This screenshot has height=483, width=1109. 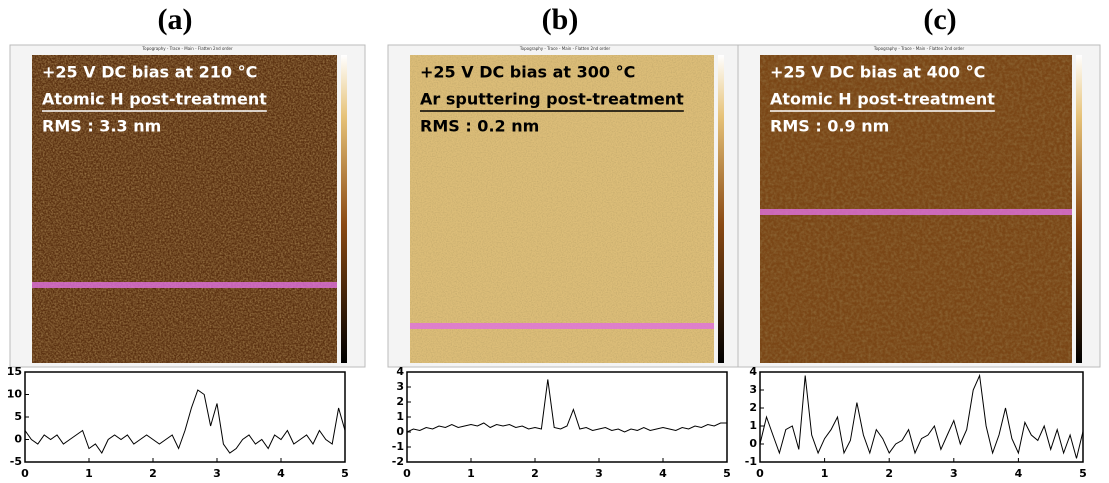 What do you see at coordinates (560, 19) in the screenshot?
I see `panel-title: (b)` at bounding box center [560, 19].